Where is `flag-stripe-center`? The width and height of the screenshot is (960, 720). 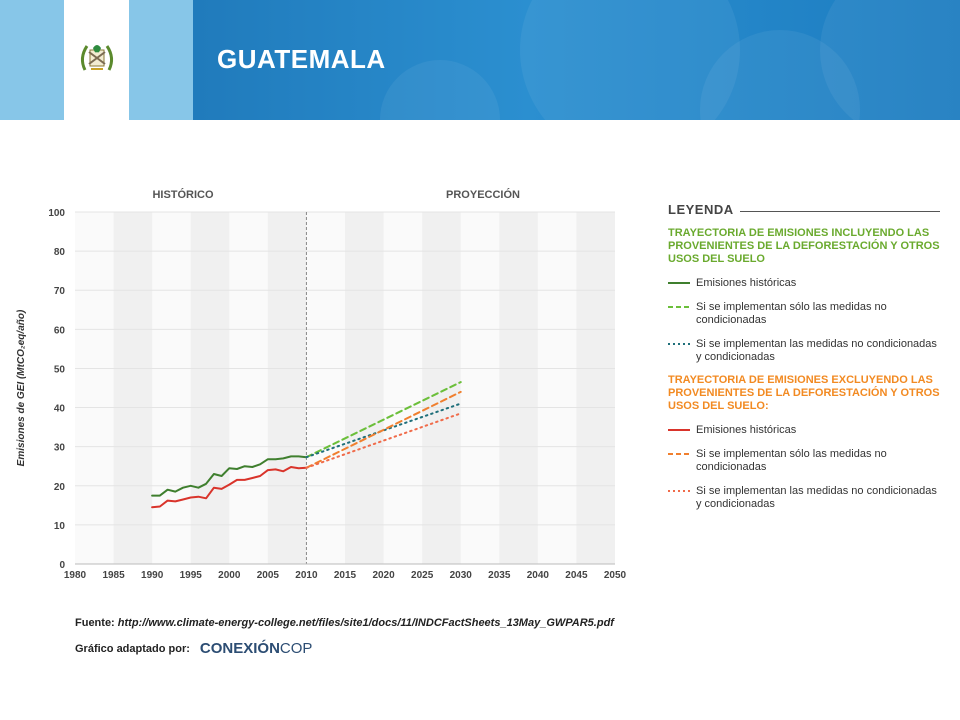 flag-stripe-center is located at coordinates (96, 60).